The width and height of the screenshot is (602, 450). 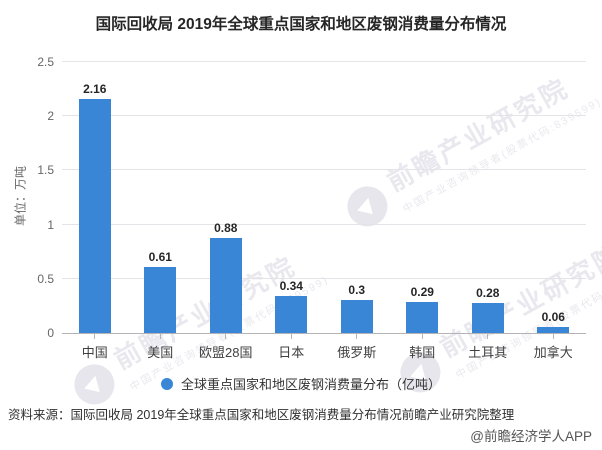 What do you see at coordinates (226, 197) in the screenshot?
I see `bar-column: 0.88` at bounding box center [226, 197].